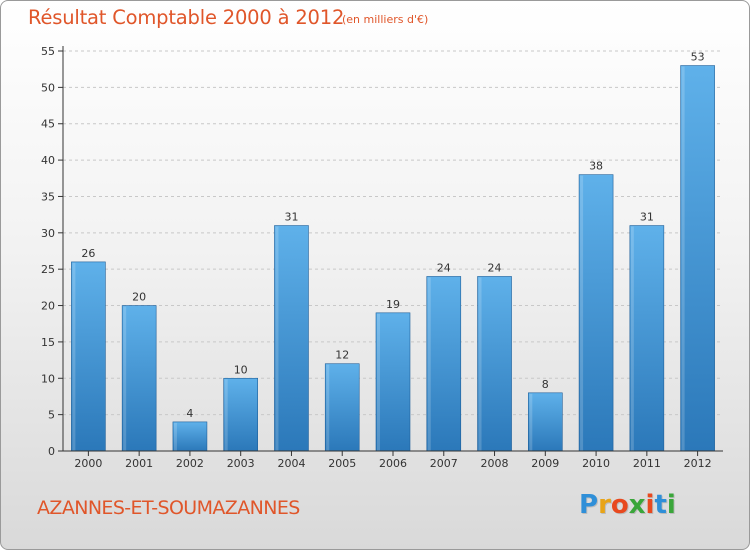  I want to click on x-tick-label: 2006, so click(393, 463).